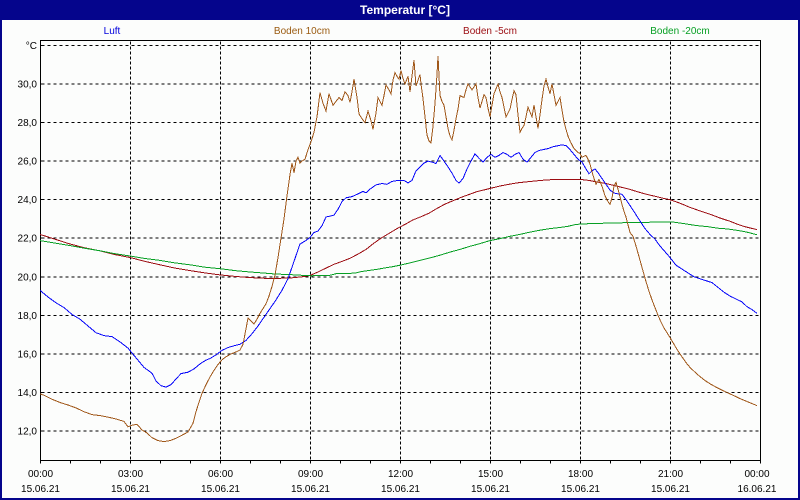  I want to click on svg-text: 12,0, so click(28, 432).